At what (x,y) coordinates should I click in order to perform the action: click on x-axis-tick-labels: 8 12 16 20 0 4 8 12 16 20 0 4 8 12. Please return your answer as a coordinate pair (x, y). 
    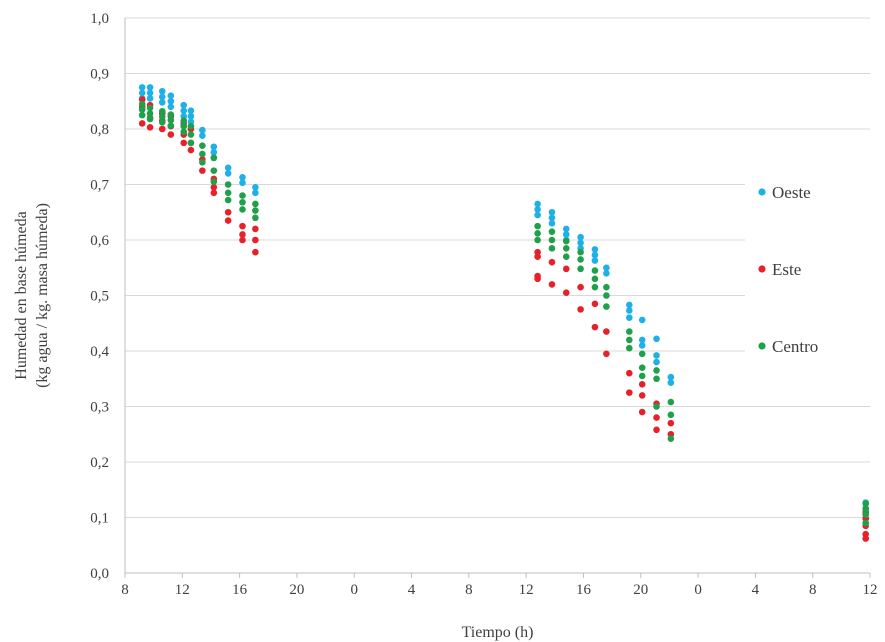
    Looking at the image, I should click on (499, 585).